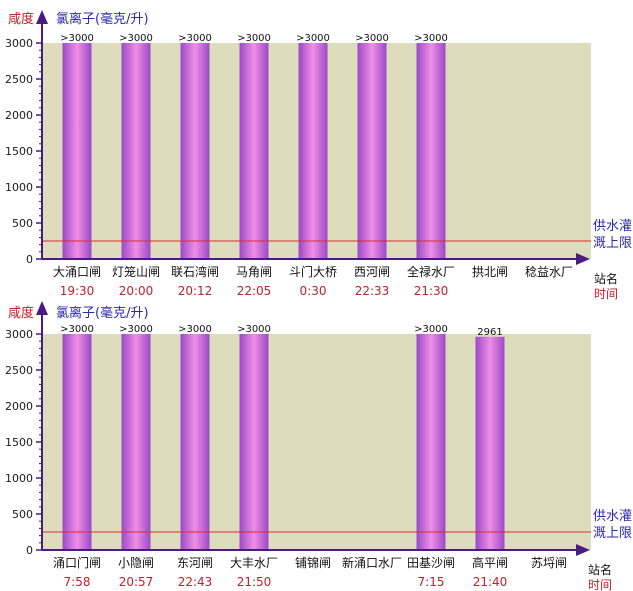  I want to click on x-tick-label: 大丰水厂, so click(254, 563).